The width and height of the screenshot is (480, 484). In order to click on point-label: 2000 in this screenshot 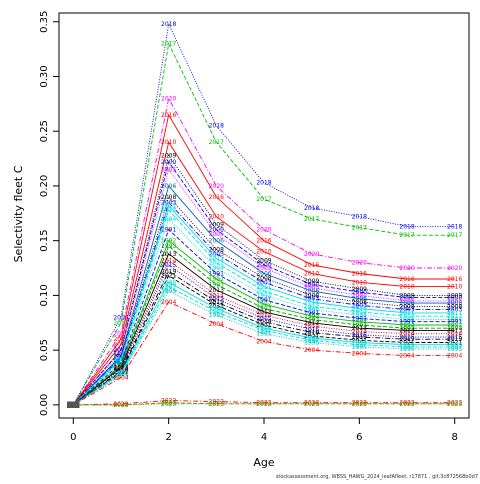, I will do `click(263, 265)`.